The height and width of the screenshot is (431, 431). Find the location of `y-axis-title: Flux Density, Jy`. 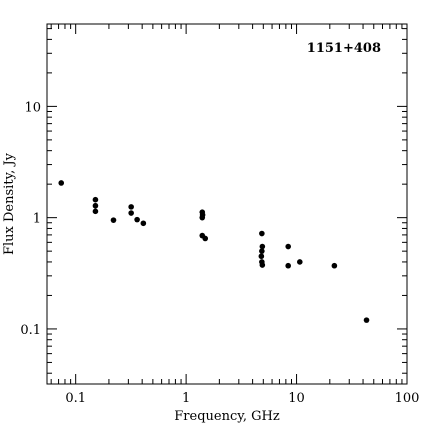

y-axis-title: Flux Density, Jy is located at coordinates (9, 203).